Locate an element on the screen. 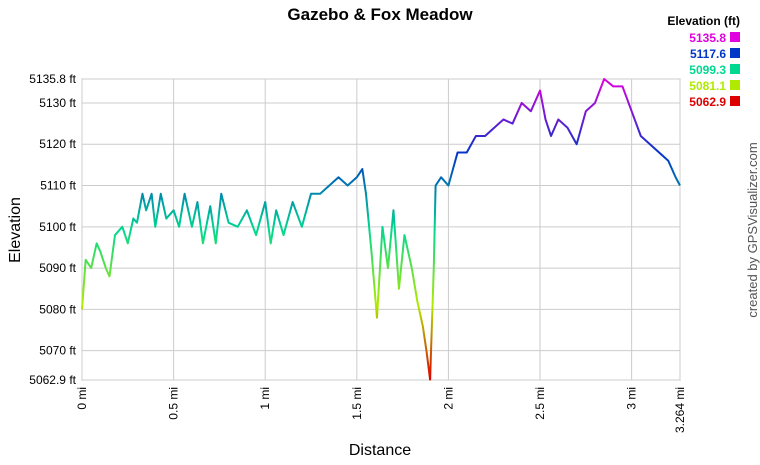 Image resolution: width=760 pixels, height=465 pixels. x-tick-label: 1 mi is located at coordinates (265, 398).